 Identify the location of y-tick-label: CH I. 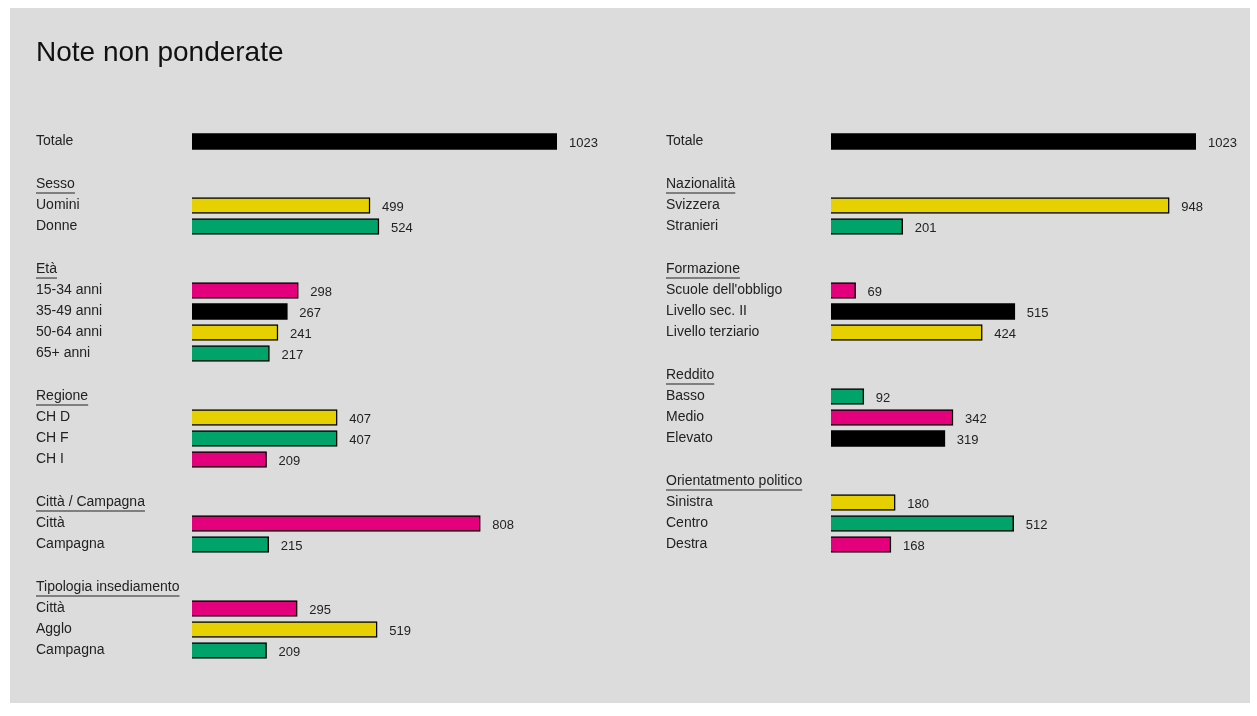
(50, 458).